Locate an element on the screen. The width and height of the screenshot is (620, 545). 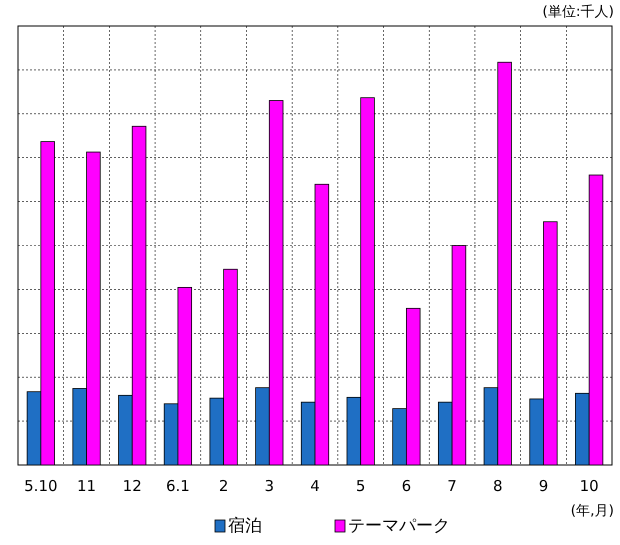
x-tick-label: 6 is located at coordinates (407, 486).